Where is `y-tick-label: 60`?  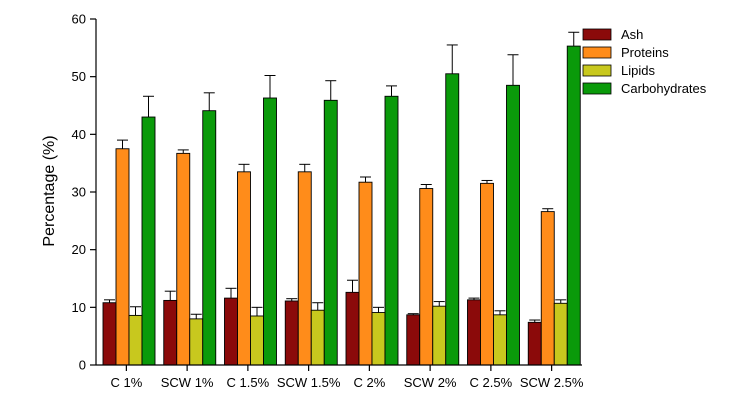
y-tick-label: 60 is located at coordinates (79, 19).